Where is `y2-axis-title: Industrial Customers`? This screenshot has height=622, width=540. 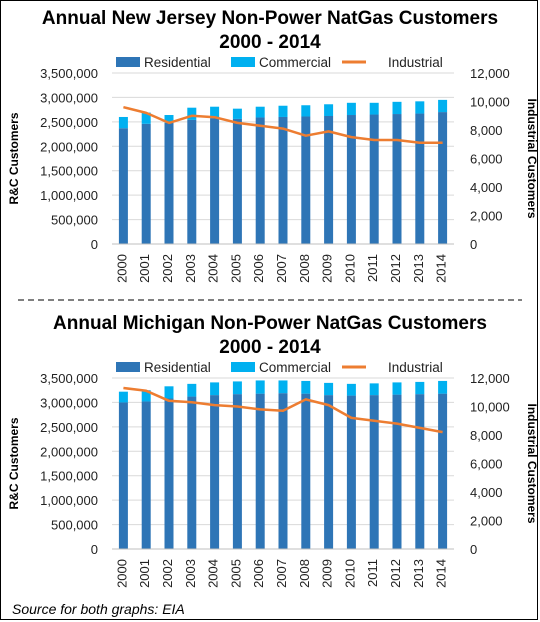
y2-axis-title: Industrial Customers is located at coordinates (532, 463).